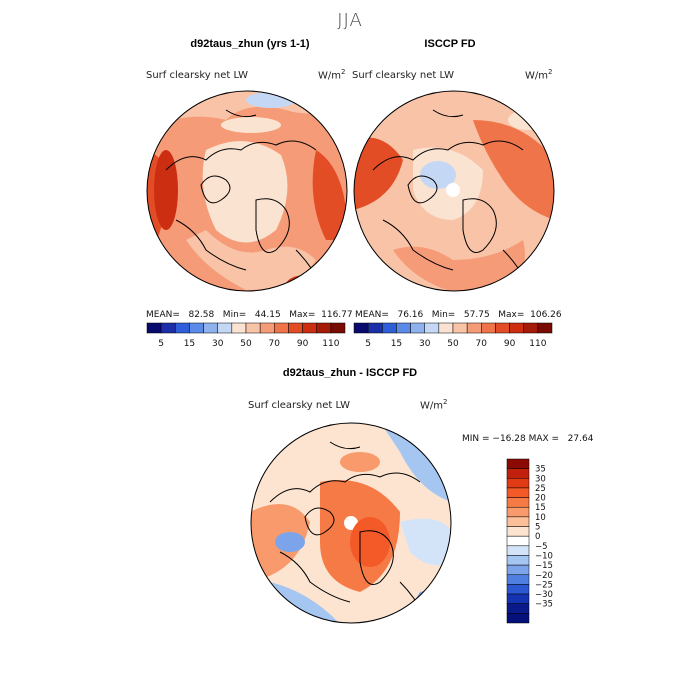 The image size is (700, 700). What do you see at coordinates (350, 373) in the screenshot?
I see `diff-panel-title: d92taus_zhun - ISCCP FD` at bounding box center [350, 373].